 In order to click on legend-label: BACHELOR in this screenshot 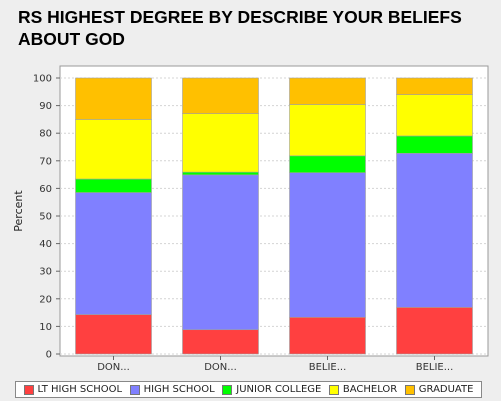, I will do `click(370, 389)`.